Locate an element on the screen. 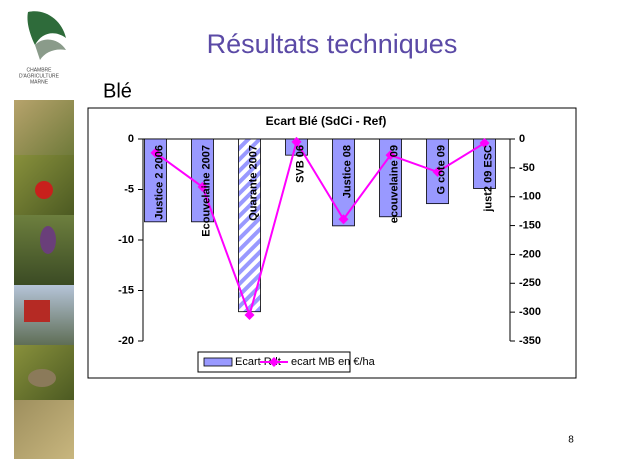 The width and height of the screenshot is (622, 464). x-tick-label: Justice 08 is located at coordinates (347, 171).